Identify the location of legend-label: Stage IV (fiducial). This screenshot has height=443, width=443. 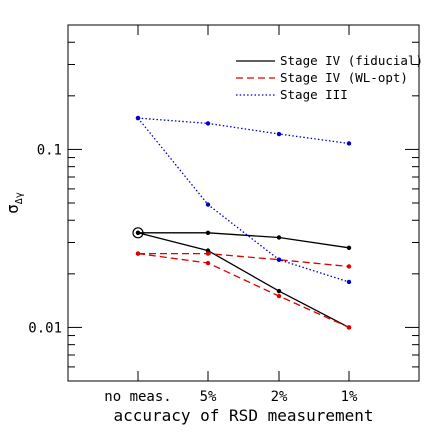
(351, 60).